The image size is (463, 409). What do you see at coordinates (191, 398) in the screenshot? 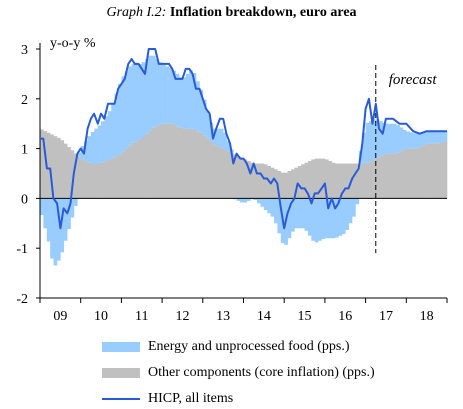
I see `legend-label-hicp: HICP, all items` at bounding box center [191, 398].